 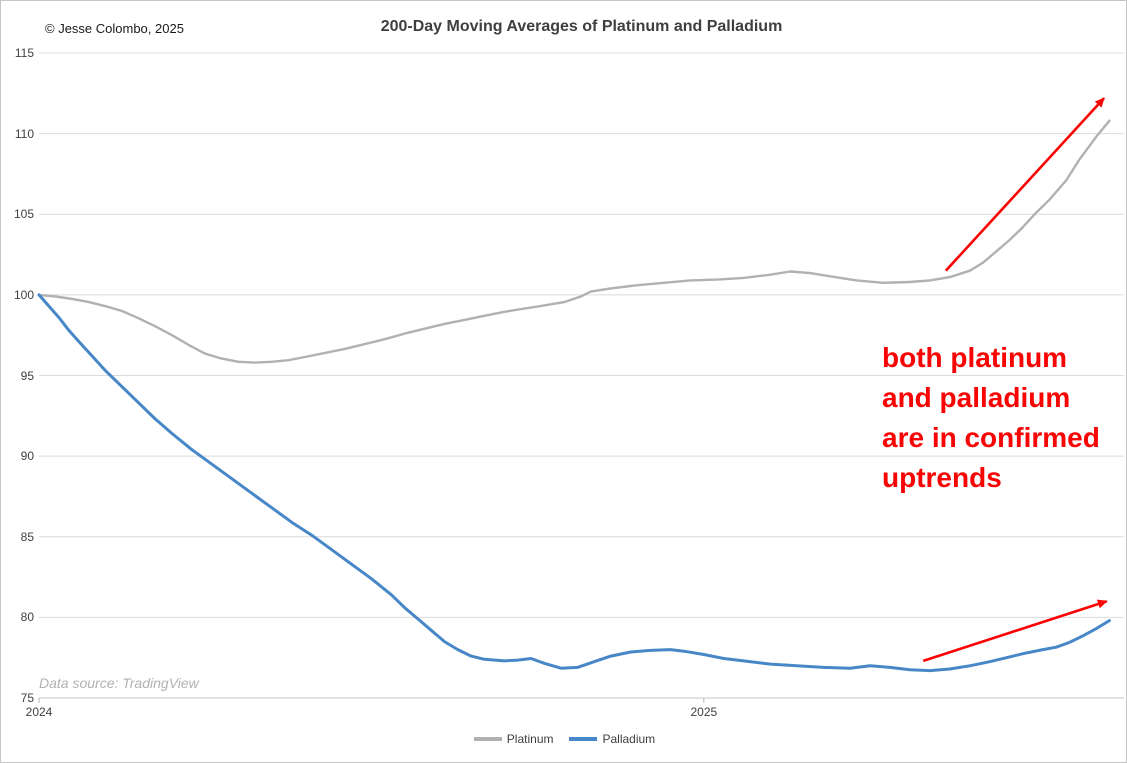 What do you see at coordinates (119, 683) in the screenshot?
I see `data-source-note: Data source: TradingView` at bounding box center [119, 683].